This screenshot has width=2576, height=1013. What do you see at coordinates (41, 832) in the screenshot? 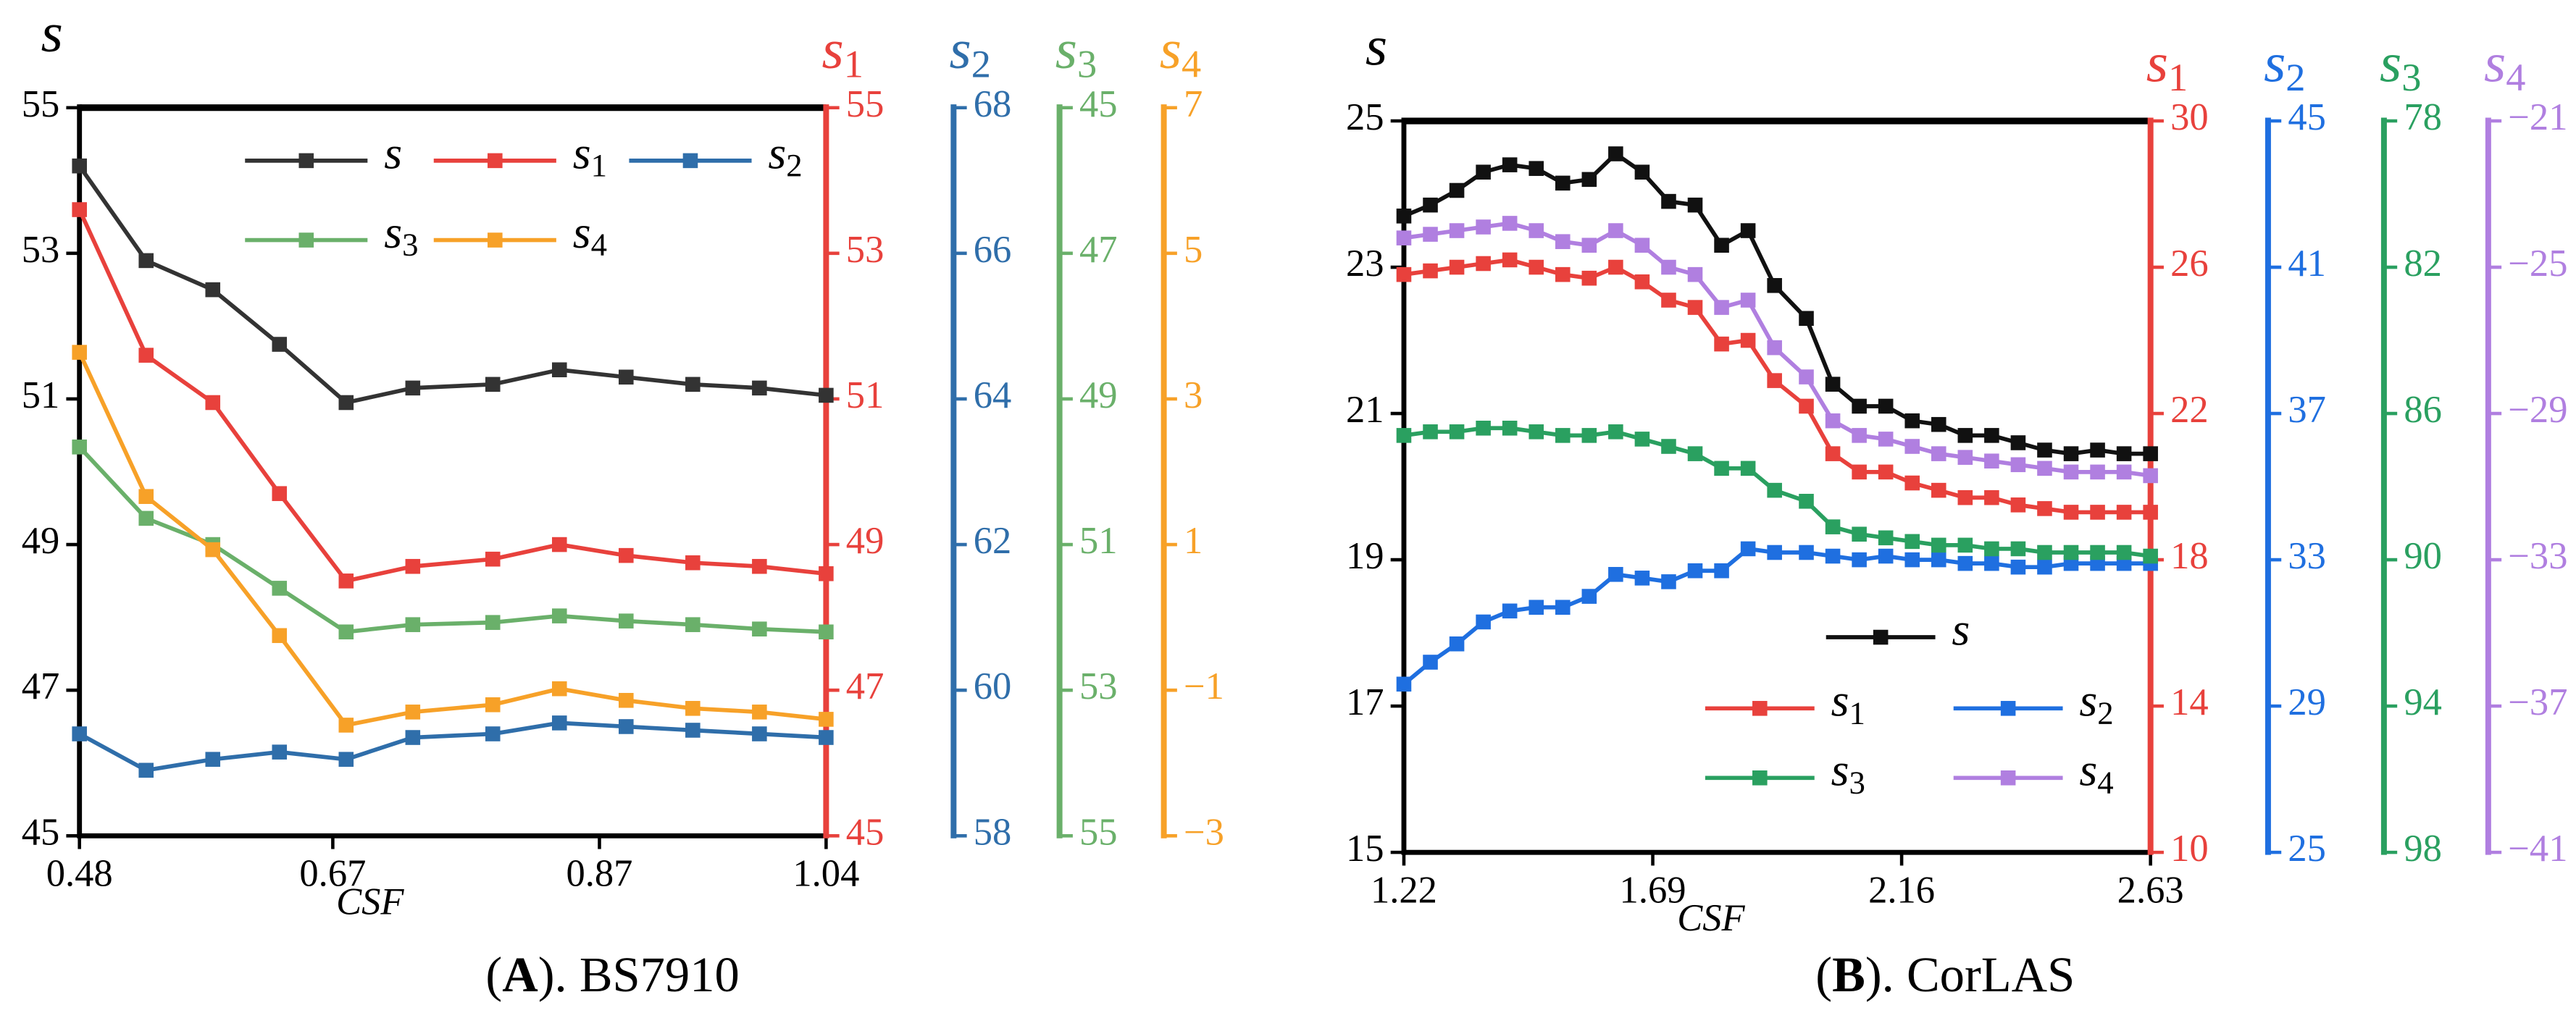
I see `y-tick-label: 45` at bounding box center [41, 832].